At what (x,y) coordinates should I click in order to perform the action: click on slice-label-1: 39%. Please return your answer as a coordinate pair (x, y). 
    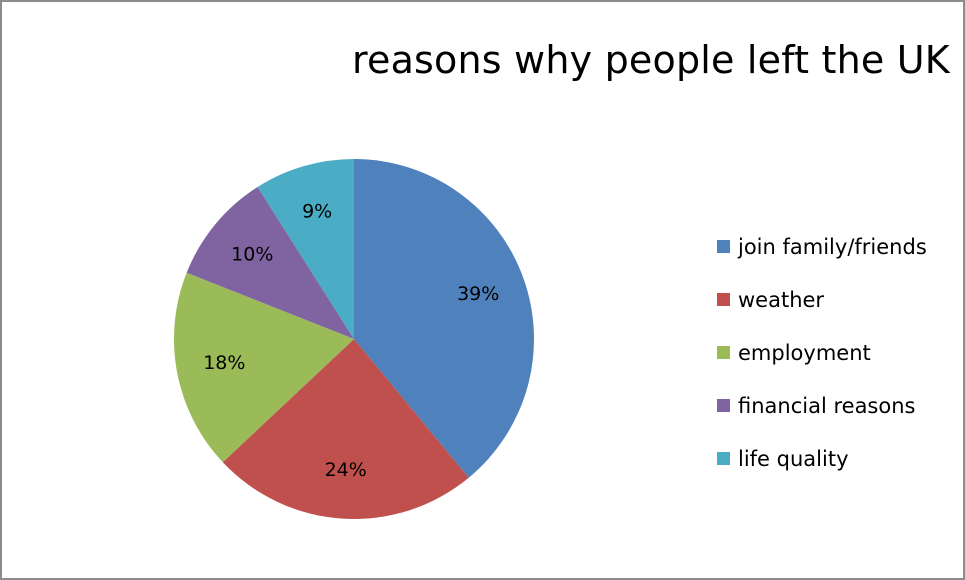
    Looking at the image, I should click on (478, 294).